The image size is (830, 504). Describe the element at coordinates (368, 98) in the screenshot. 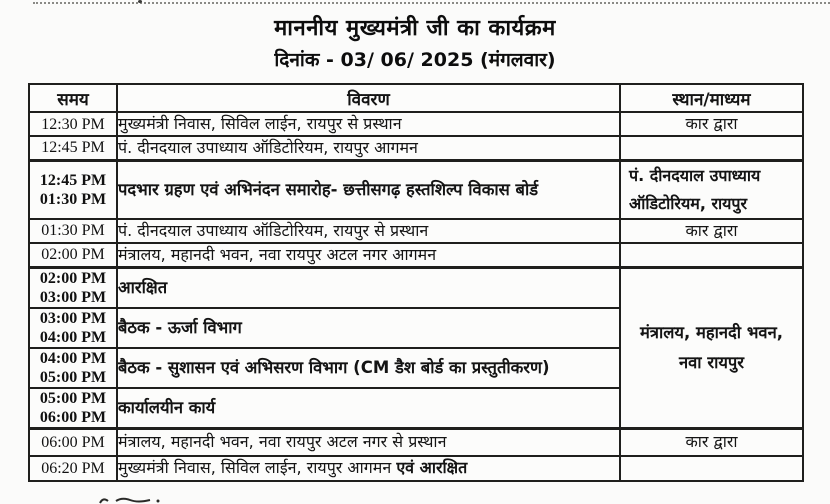

I see `header-description: विवरण` at that location.